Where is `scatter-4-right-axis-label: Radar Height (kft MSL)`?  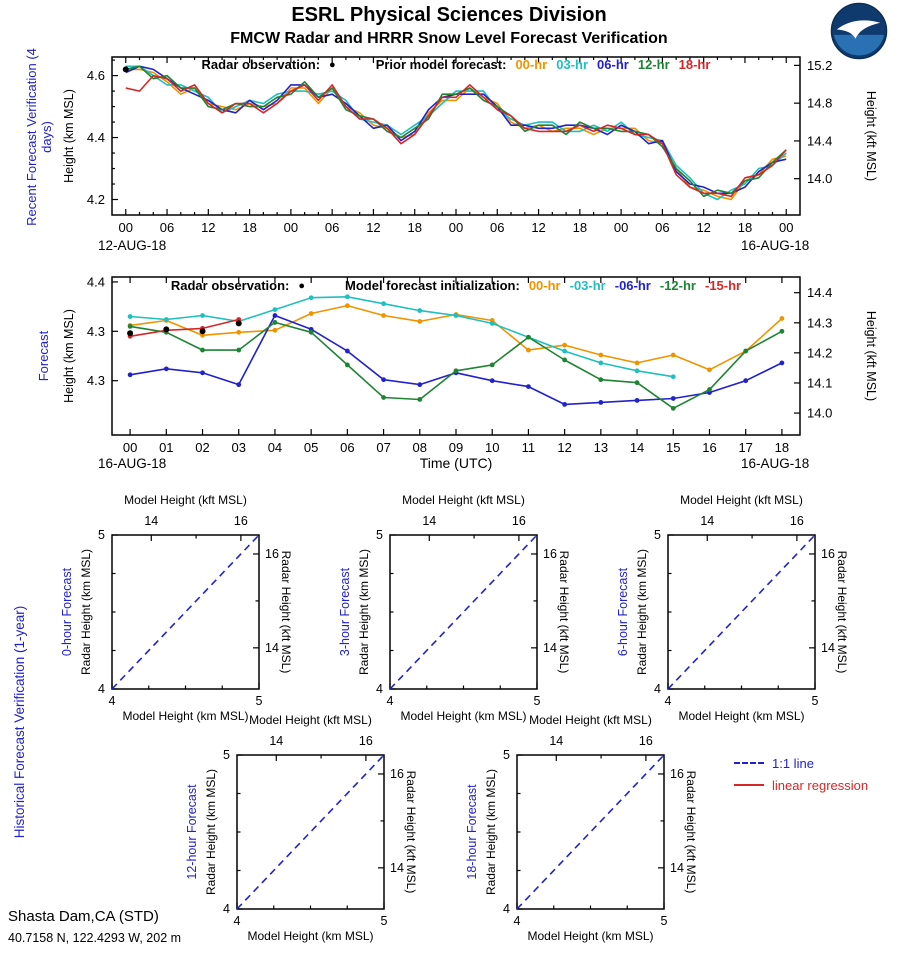
scatter-4-right-axis-label: Radar Height (kft MSL) is located at coordinates (691, 832).